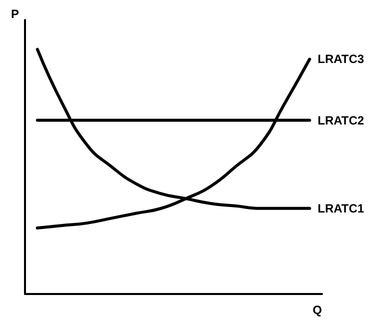  What do you see at coordinates (341, 59) in the screenshot?
I see `series-label: LRATC3` at bounding box center [341, 59].